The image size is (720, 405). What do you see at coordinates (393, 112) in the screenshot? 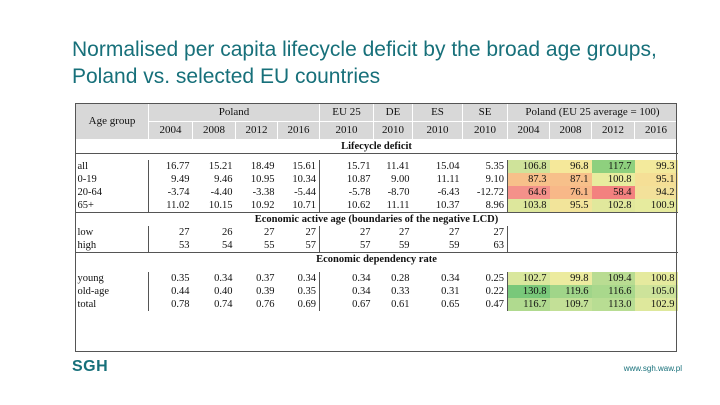
I see `header-group-de: DE` at bounding box center [393, 112].